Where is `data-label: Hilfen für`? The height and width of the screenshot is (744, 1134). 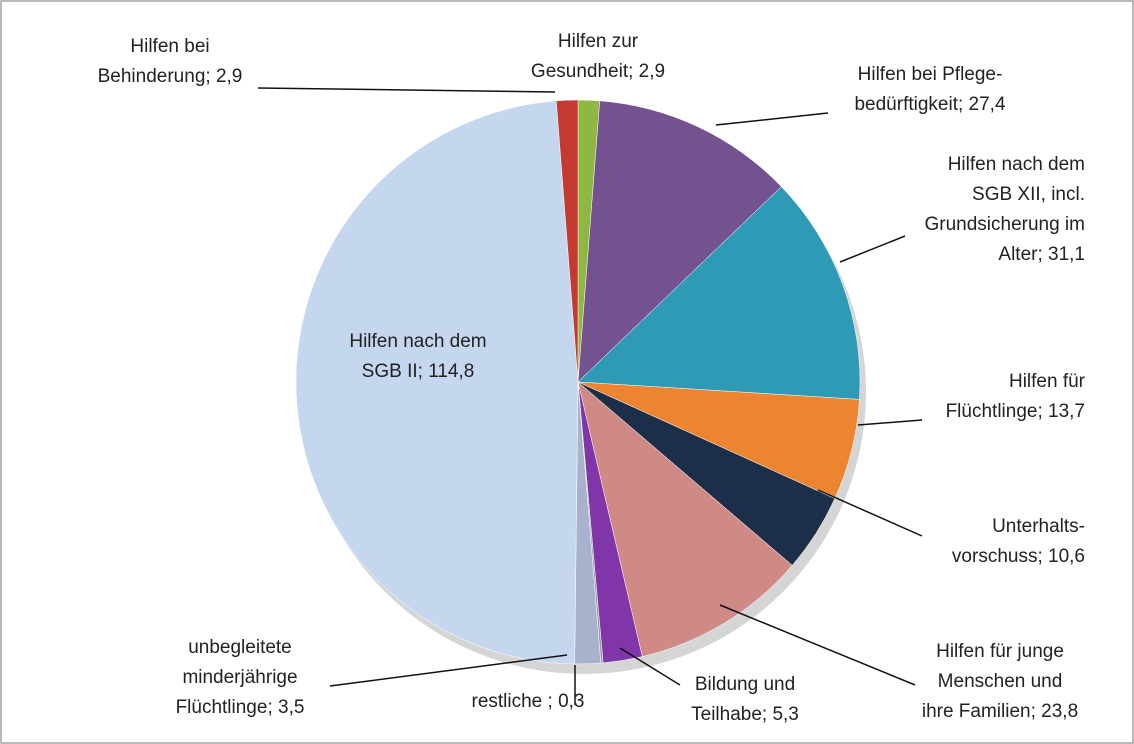 data-label: Hilfen für is located at coordinates (1047, 381).